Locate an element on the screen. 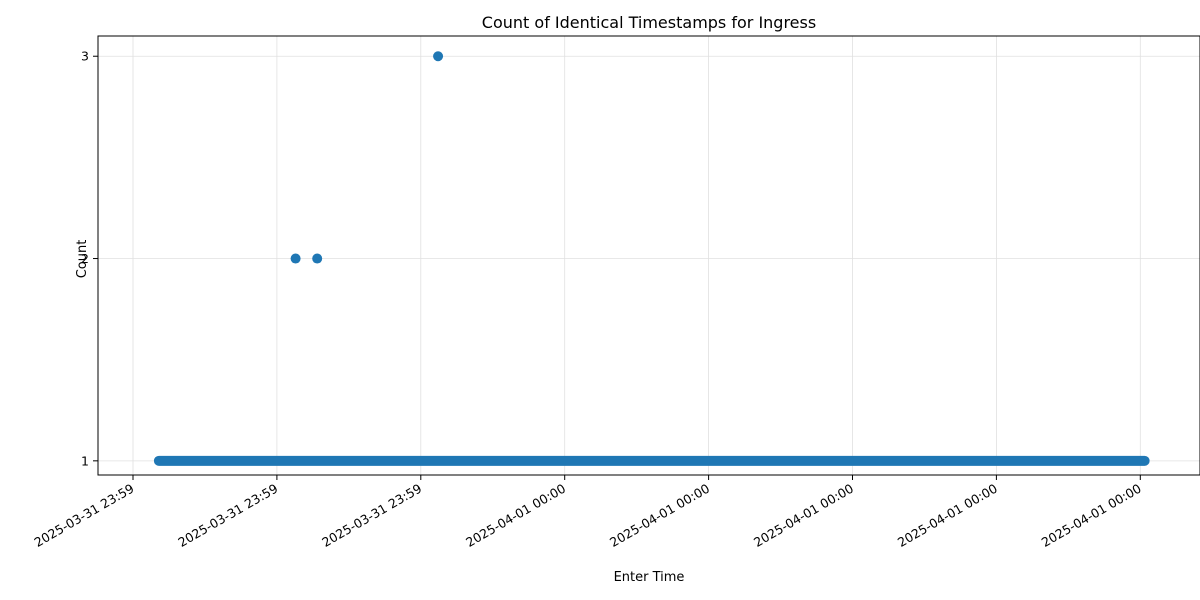  y-tick-label: 3 is located at coordinates (85, 56).